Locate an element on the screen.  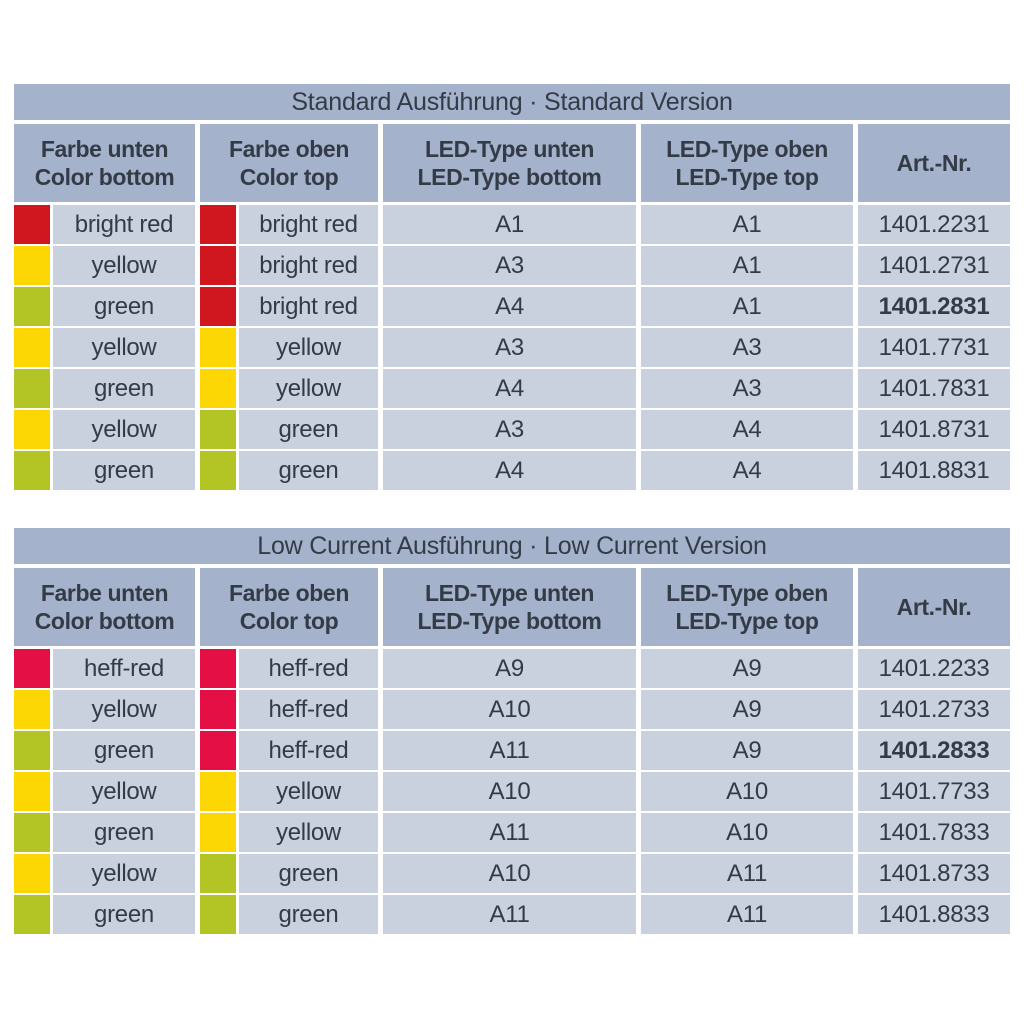
art-nr-cell: 1401.8731 is located at coordinates (934, 429).